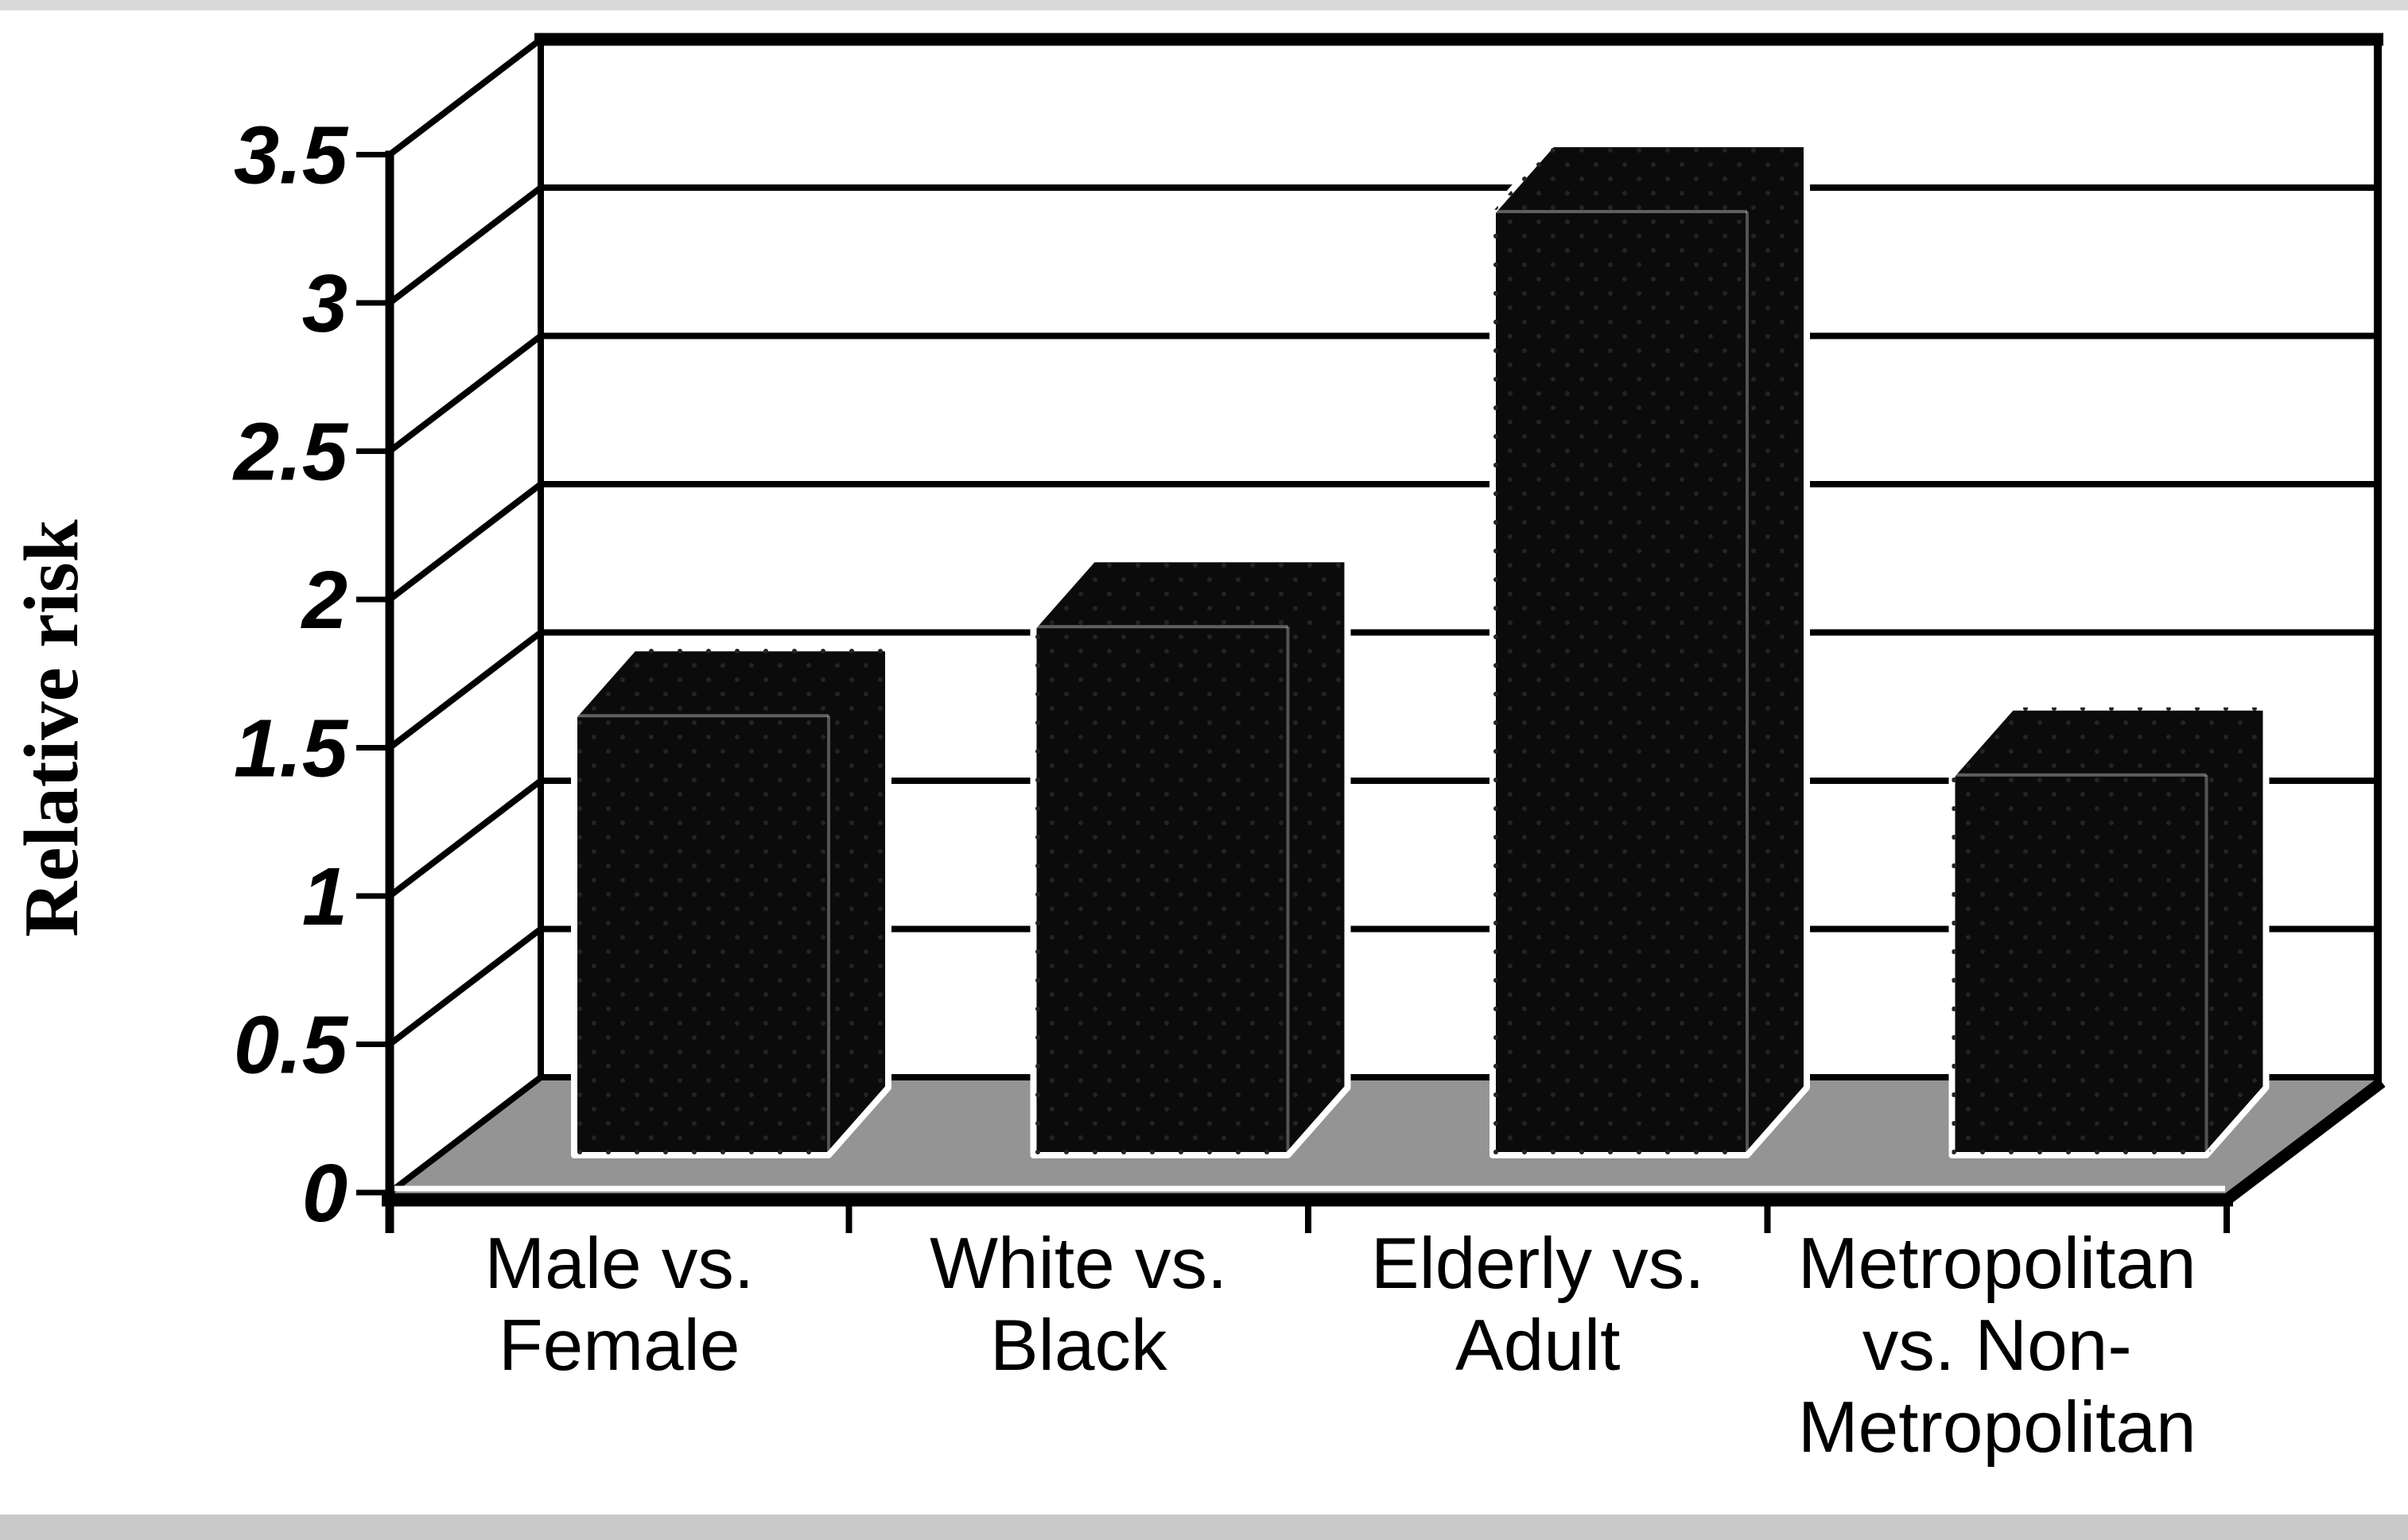 This screenshot has height=1540, width=2408. Describe the element at coordinates (619, 1345) in the screenshot. I see `category-label-line: Female` at that location.